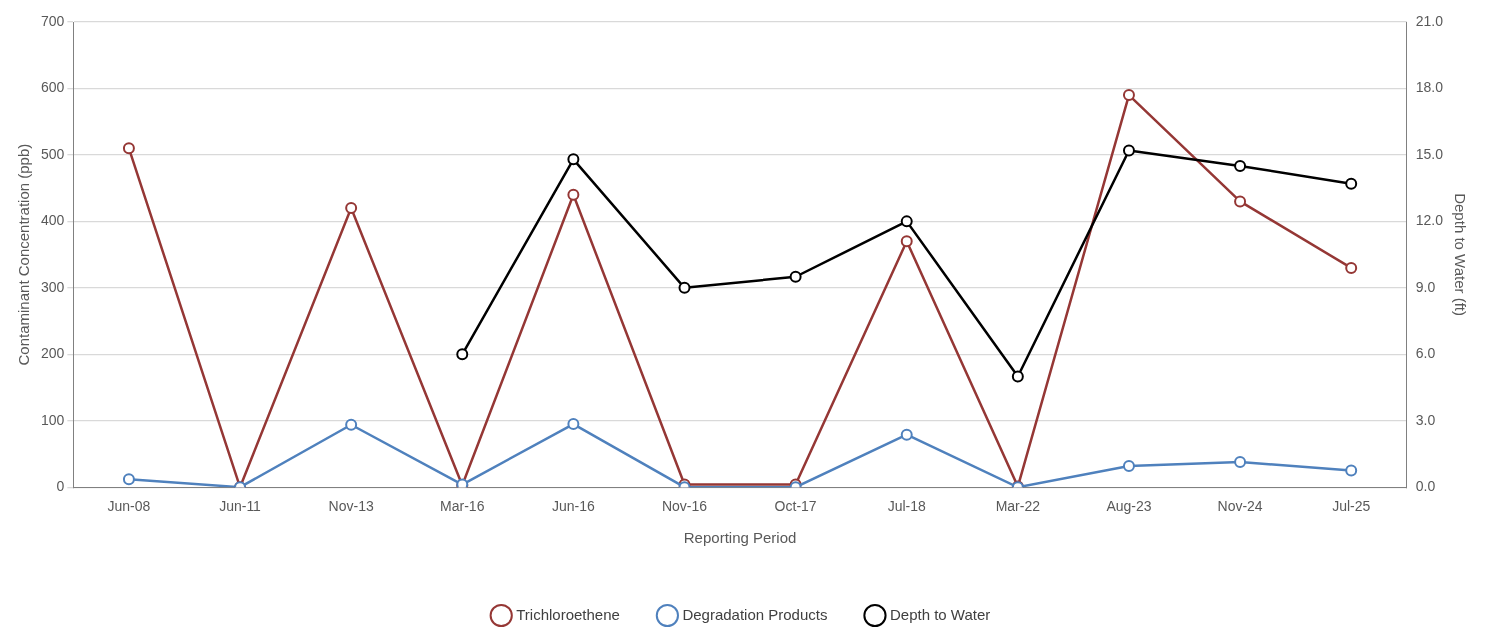 The image size is (1488, 637). Describe the element at coordinates (129, 506) in the screenshot. I see `x-tick-label: Jun-08` at that location.